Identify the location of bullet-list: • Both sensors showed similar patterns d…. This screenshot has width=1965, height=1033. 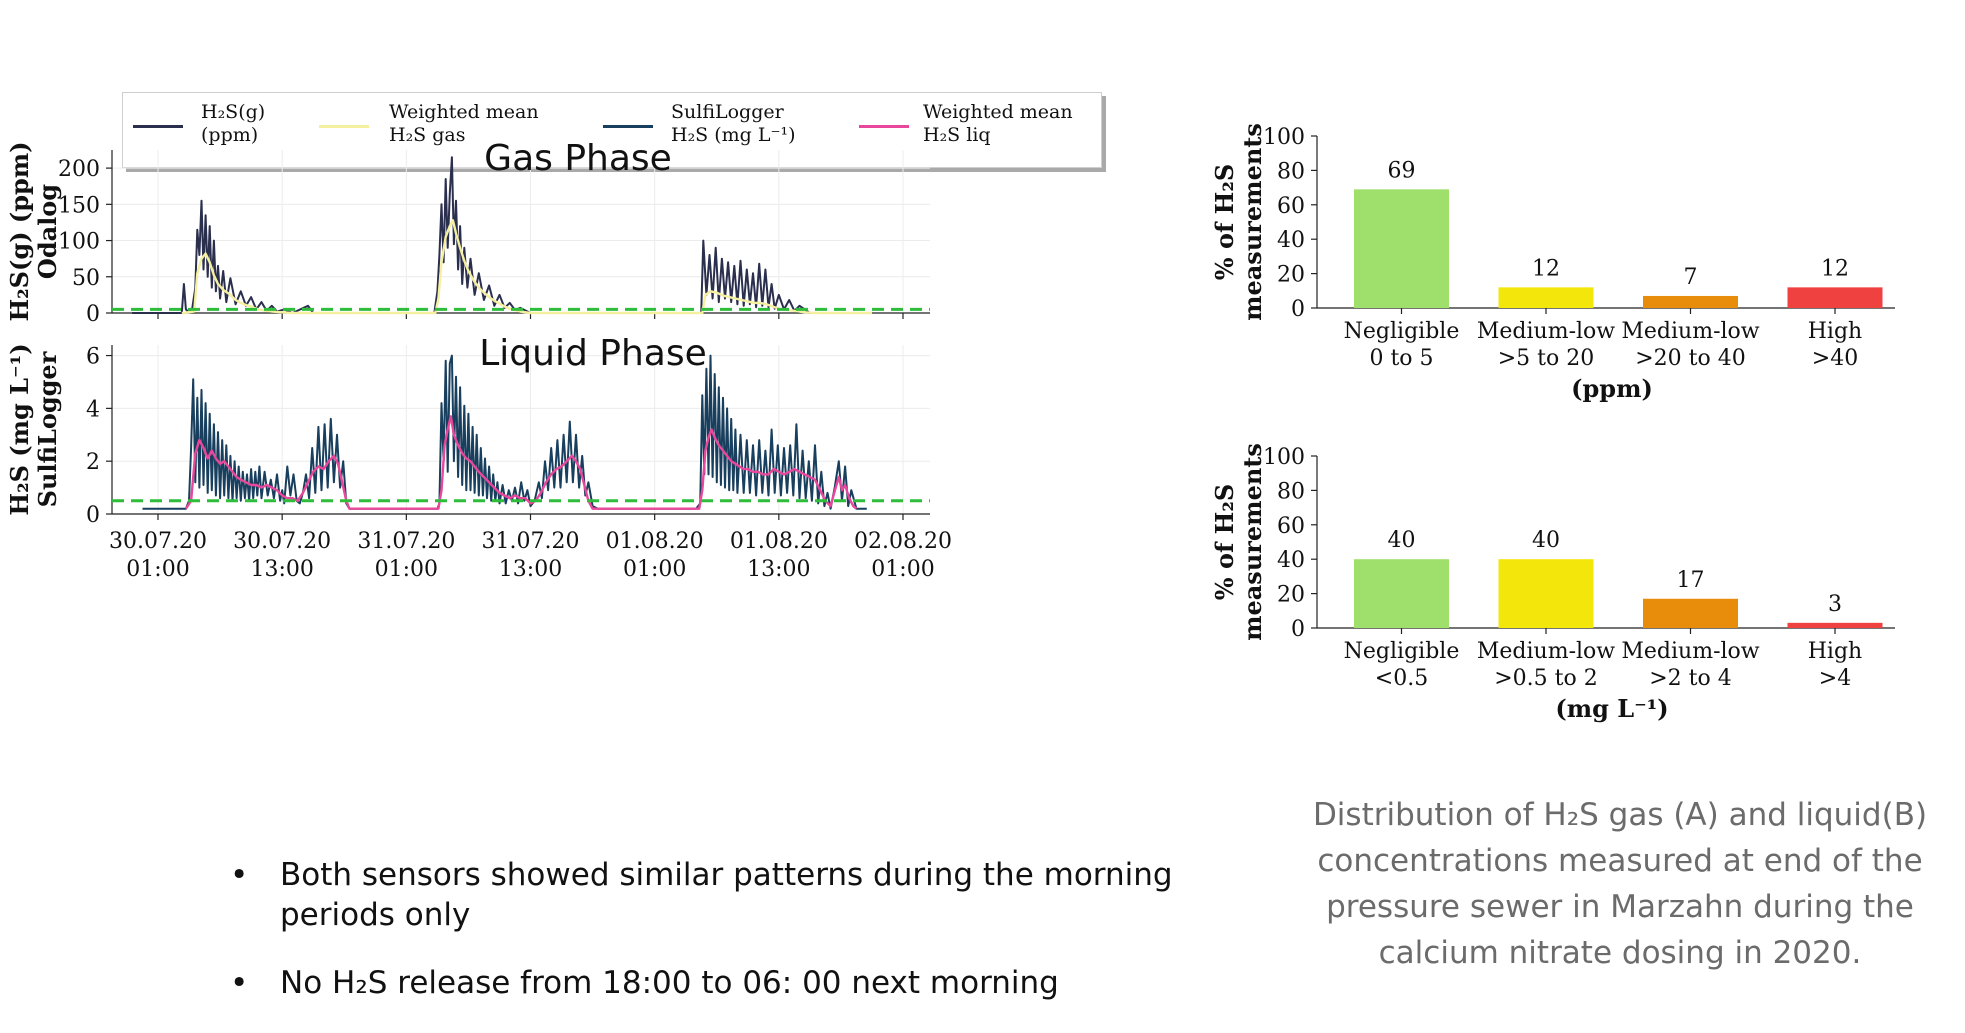
(710, 943).